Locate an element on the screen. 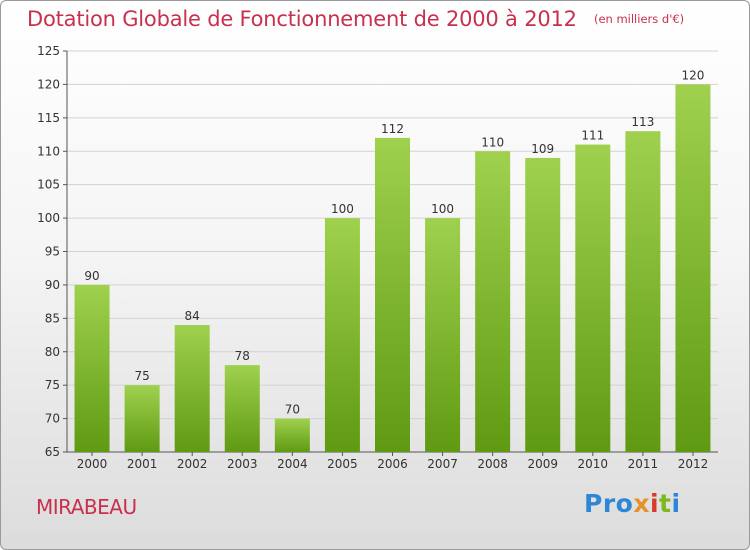 The height and width of the screenshot is (550, 750). y-tick-label: 115 is located at coordinates (48, 118).